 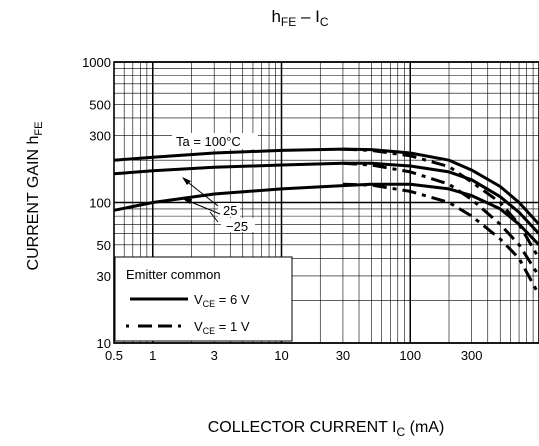 I want to click on label-ta-100: Ta = 100°C, so click(x=208, y=141).